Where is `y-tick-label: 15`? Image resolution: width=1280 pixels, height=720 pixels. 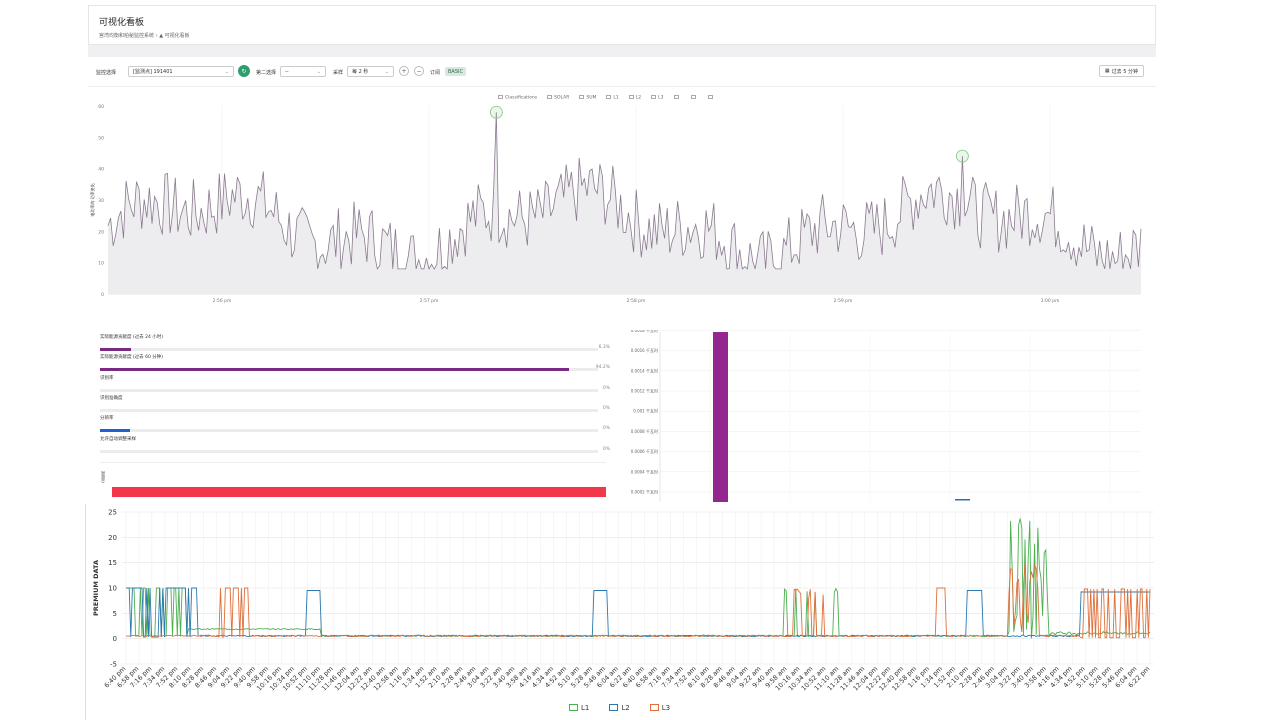
y-tick-label: 15 is located at coordinates (112, 563).